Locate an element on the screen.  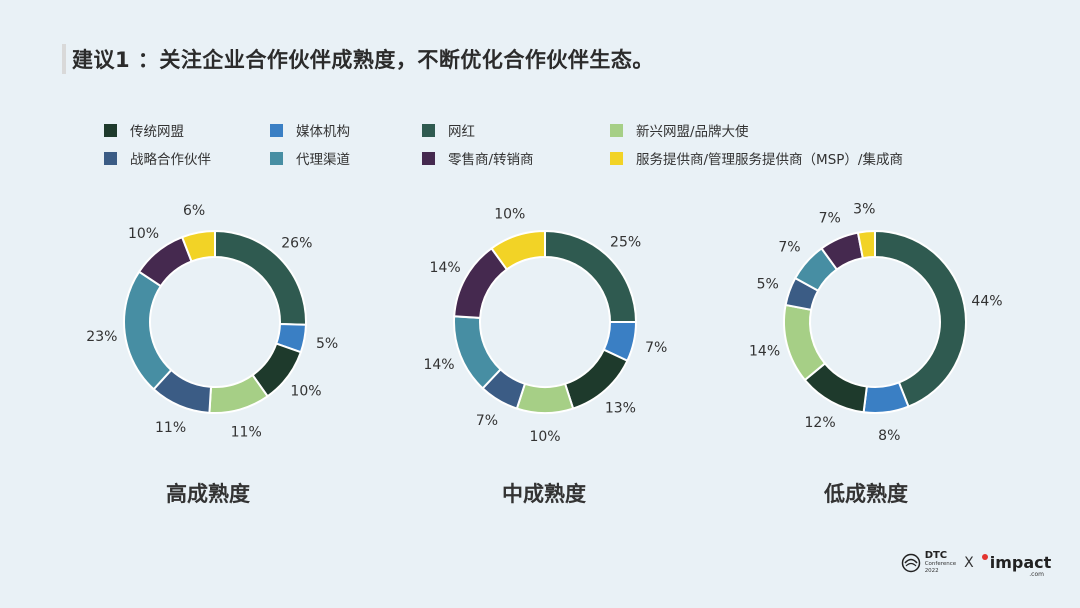
title-bar: 建议1 ：关注企业合作伙伴成熟度，不断优化合作伙伴生态。 is located at coordinates (358, 59).